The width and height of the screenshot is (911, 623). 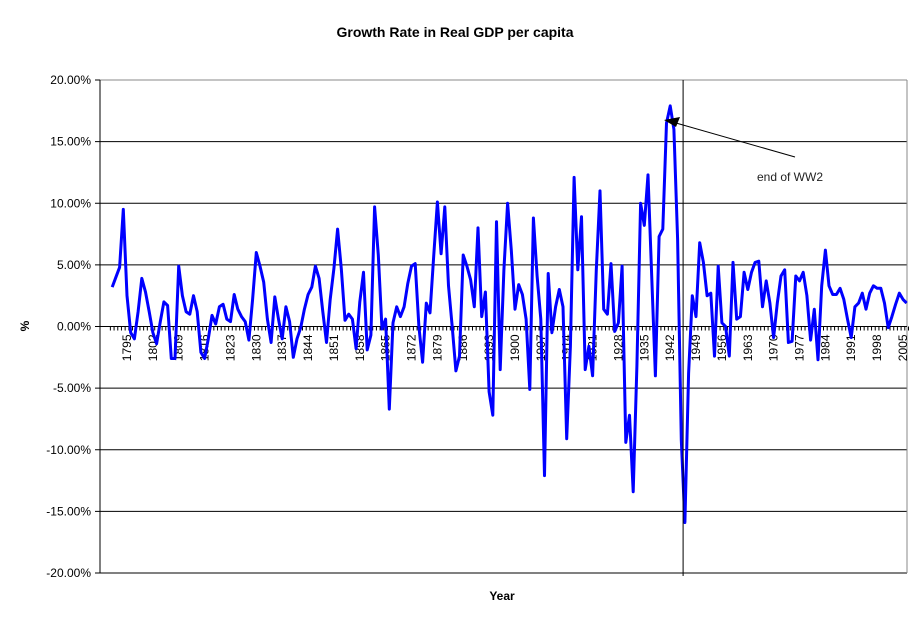 What do you see at coordinates (72, 388) in the screenshot?
I see `y-tick-label: -5.00%` at bounding box center [72, 388].